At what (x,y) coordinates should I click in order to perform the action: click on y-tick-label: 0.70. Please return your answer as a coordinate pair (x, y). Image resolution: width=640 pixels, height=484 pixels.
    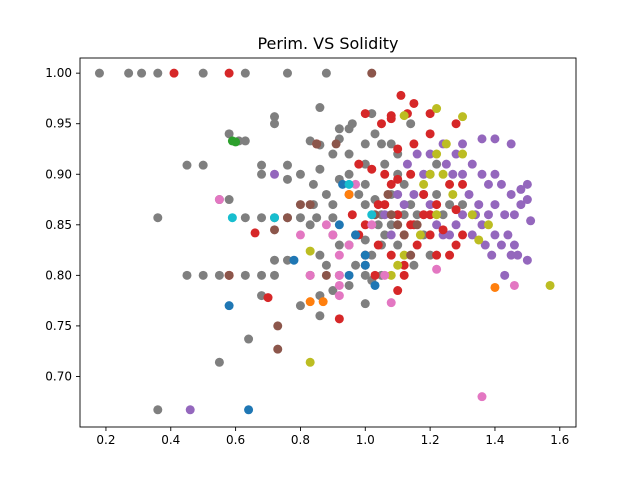
    Looking at the image, I should click on (58, 376).